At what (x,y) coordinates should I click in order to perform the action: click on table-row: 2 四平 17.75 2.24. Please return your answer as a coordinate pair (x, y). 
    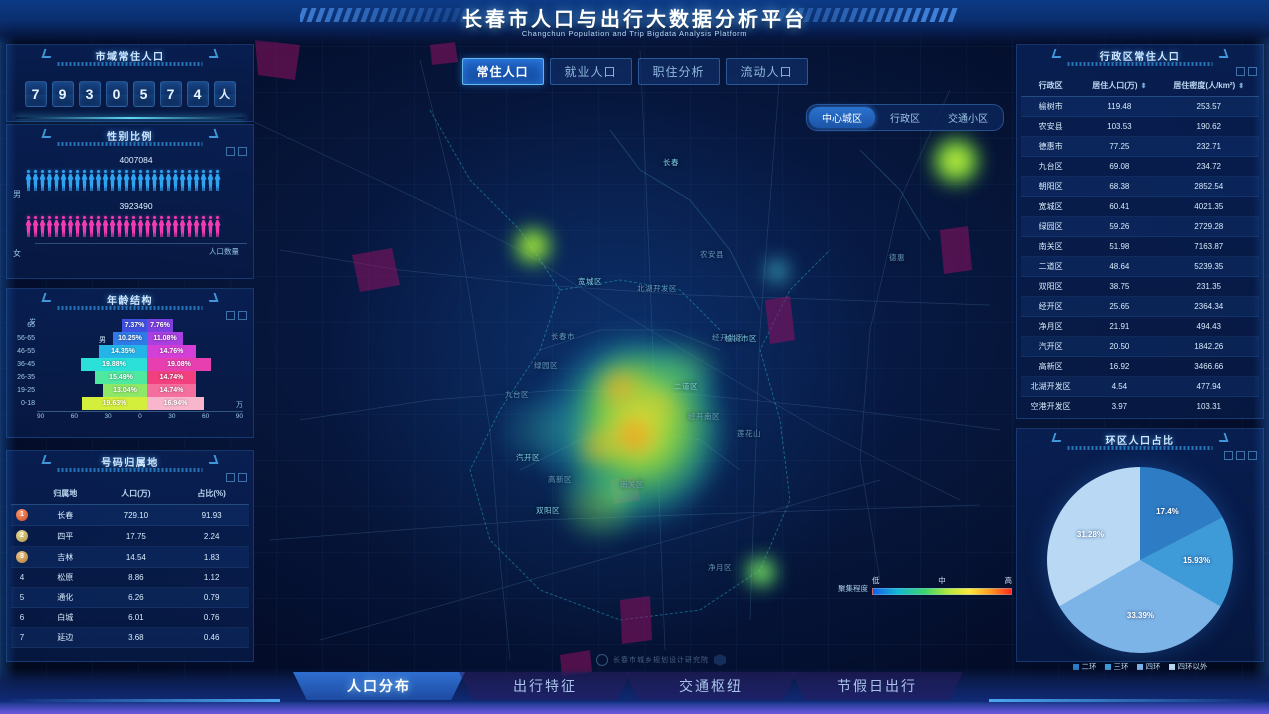
    Looking at the image, I should click on (130, 536).